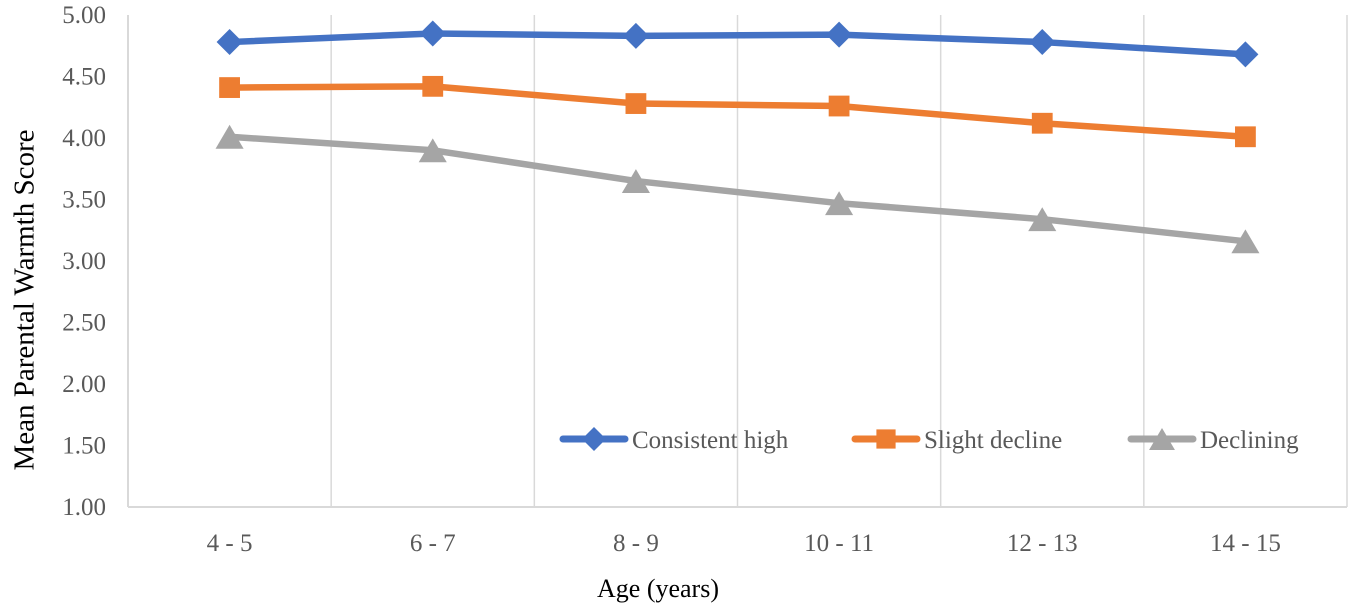 The height and width of the screenshot is (610, 1350). What do you see at coordinates (84, 138) in the screenshot?
I see `y-tick-label: 4.00` at bounding box center [84, 138].